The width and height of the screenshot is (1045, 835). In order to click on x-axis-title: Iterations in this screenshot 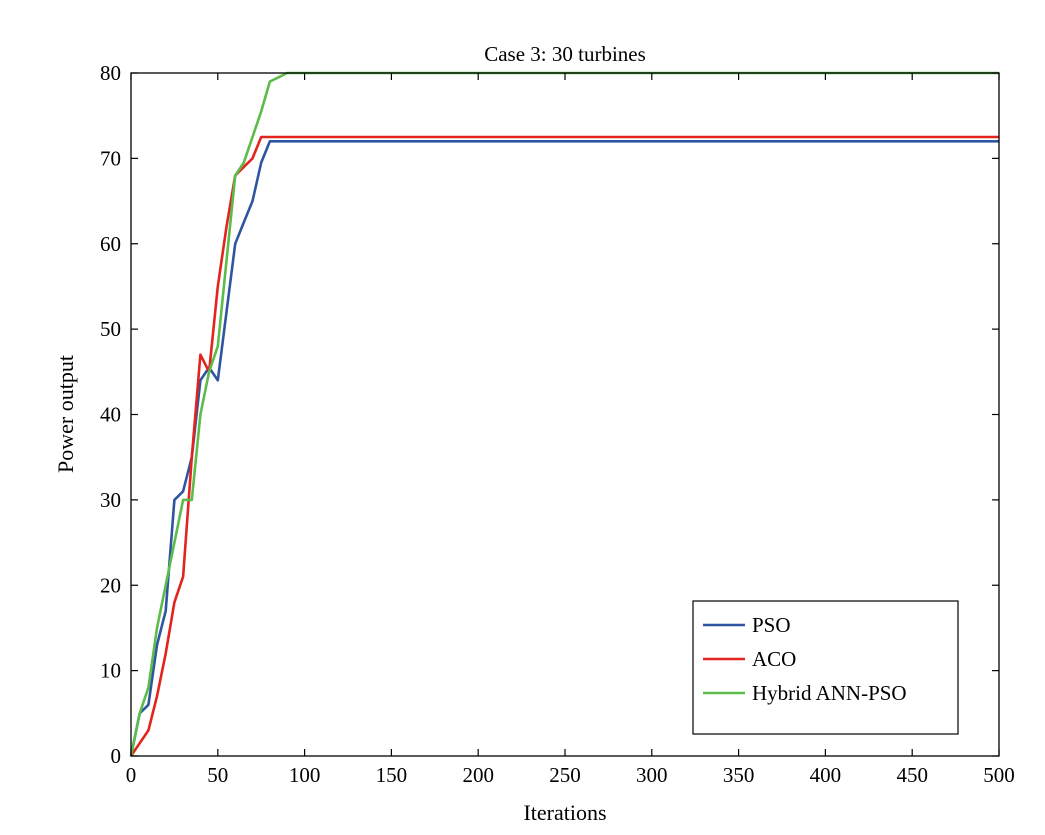, I will do `click(564, 812)`.